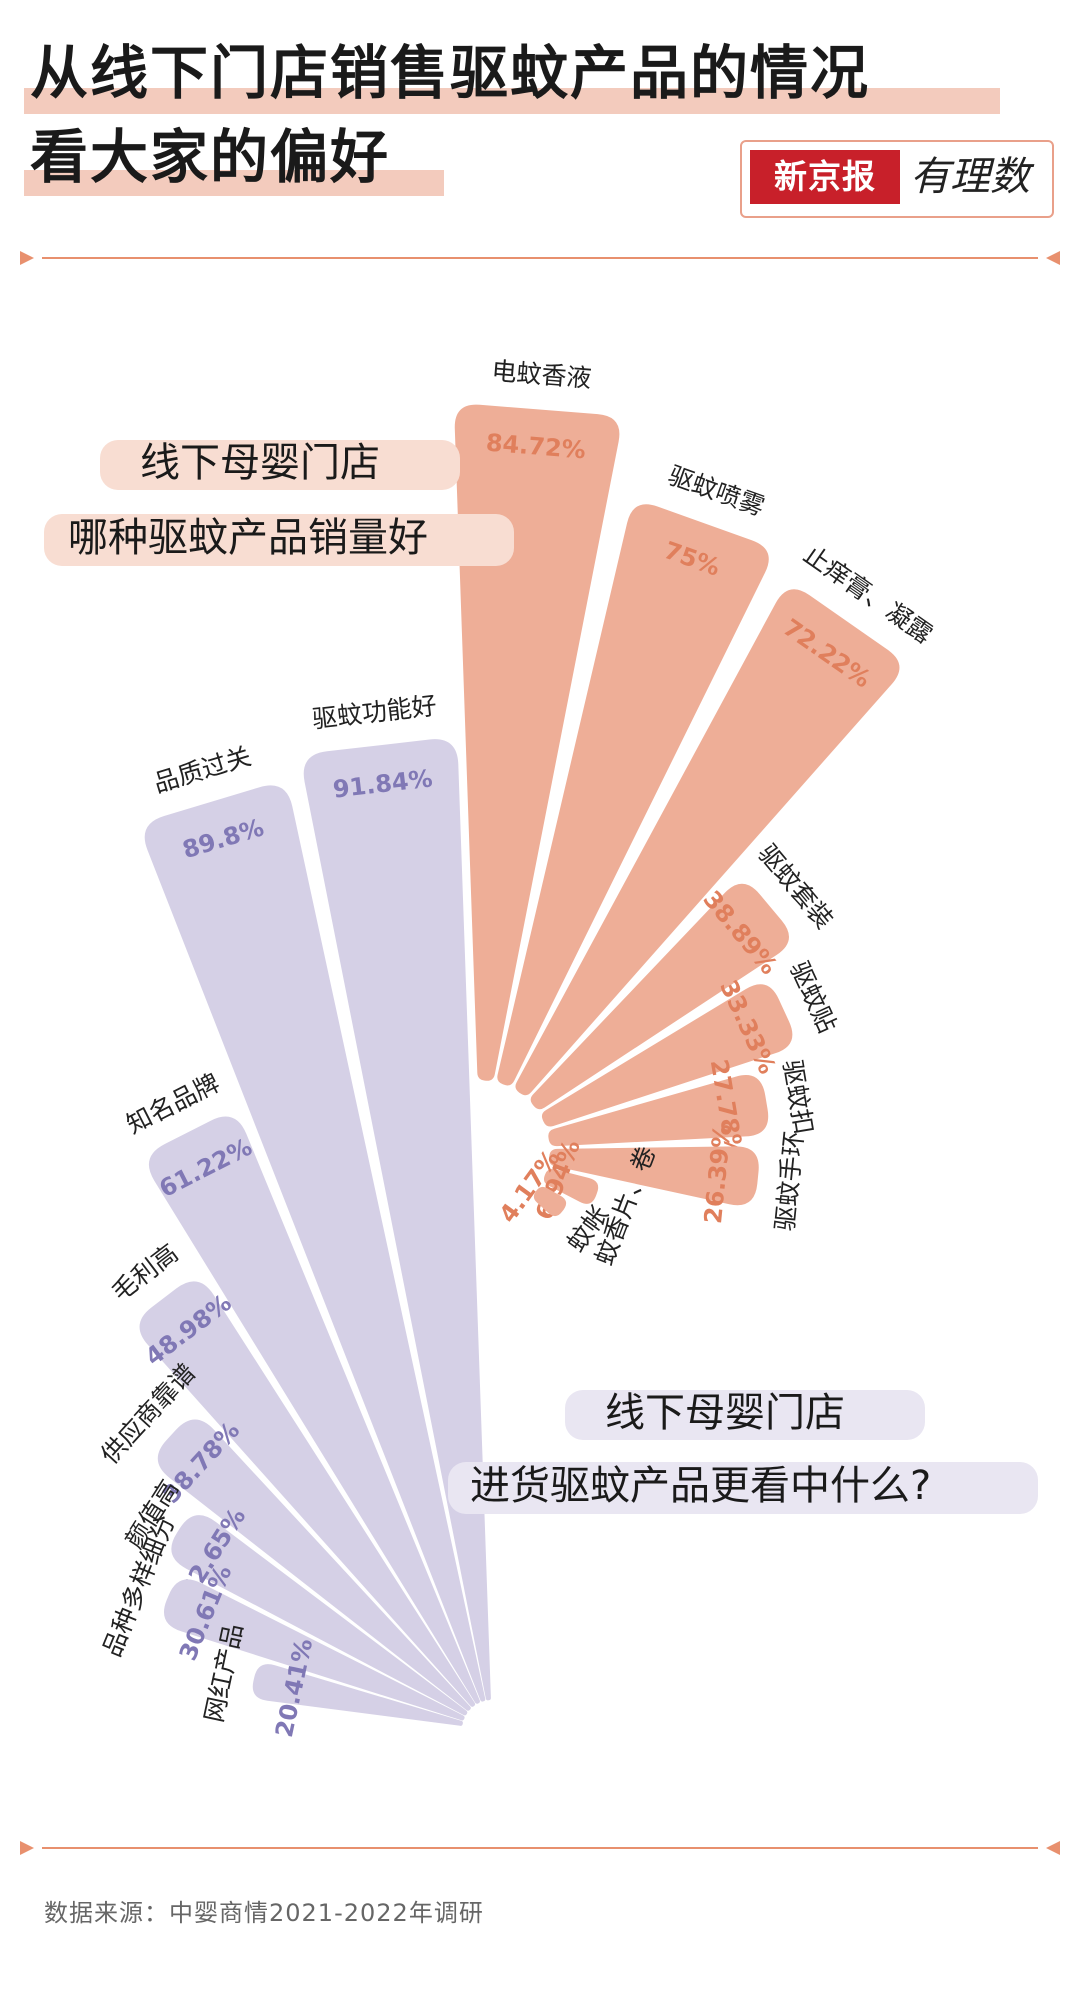 The height and width of the screenshot is (1995, 1080). Describe the element at coordinates (970, 177) in the screenshot. I see `logo-sub: 有理数` at that location.